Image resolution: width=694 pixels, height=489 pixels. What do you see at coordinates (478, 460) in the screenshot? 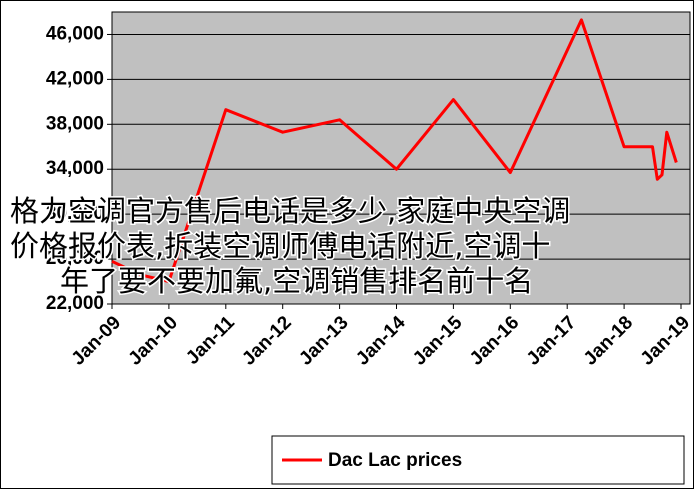
I see `legend` at bounding box center [478, 460].